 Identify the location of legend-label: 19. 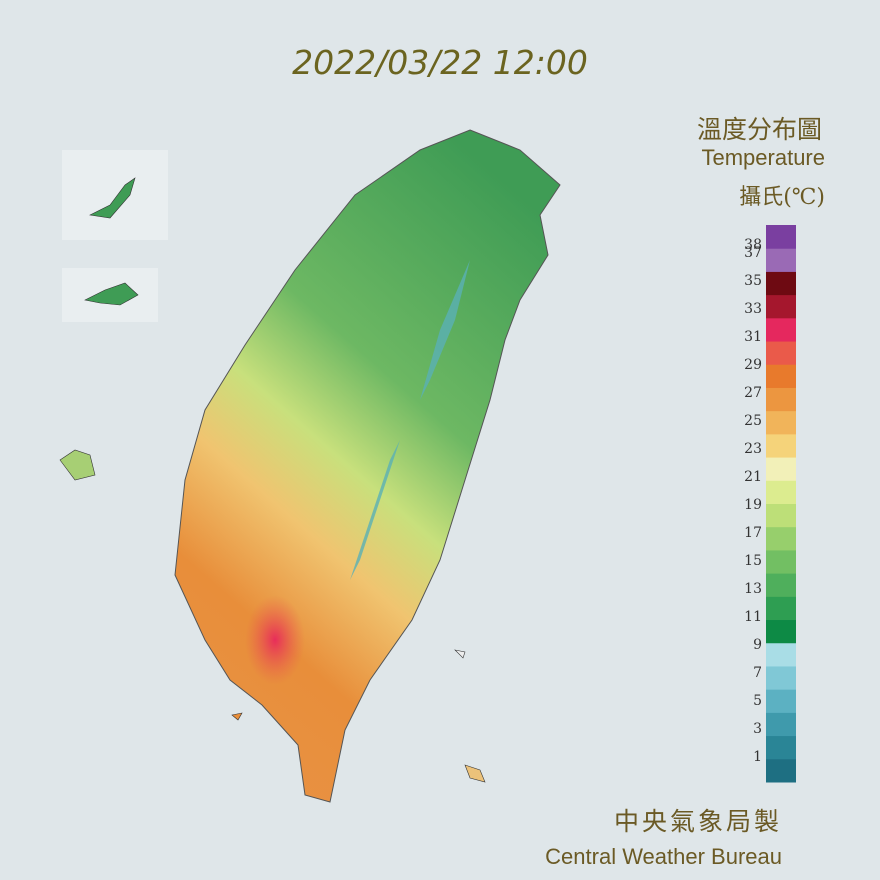
(753, 505).